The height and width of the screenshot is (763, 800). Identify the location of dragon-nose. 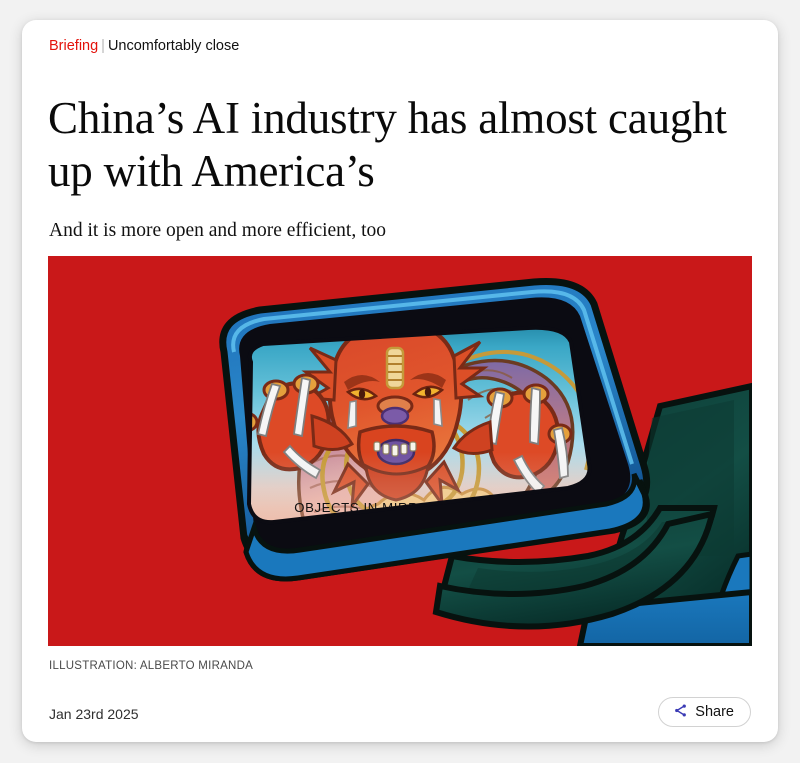
(395, 416).